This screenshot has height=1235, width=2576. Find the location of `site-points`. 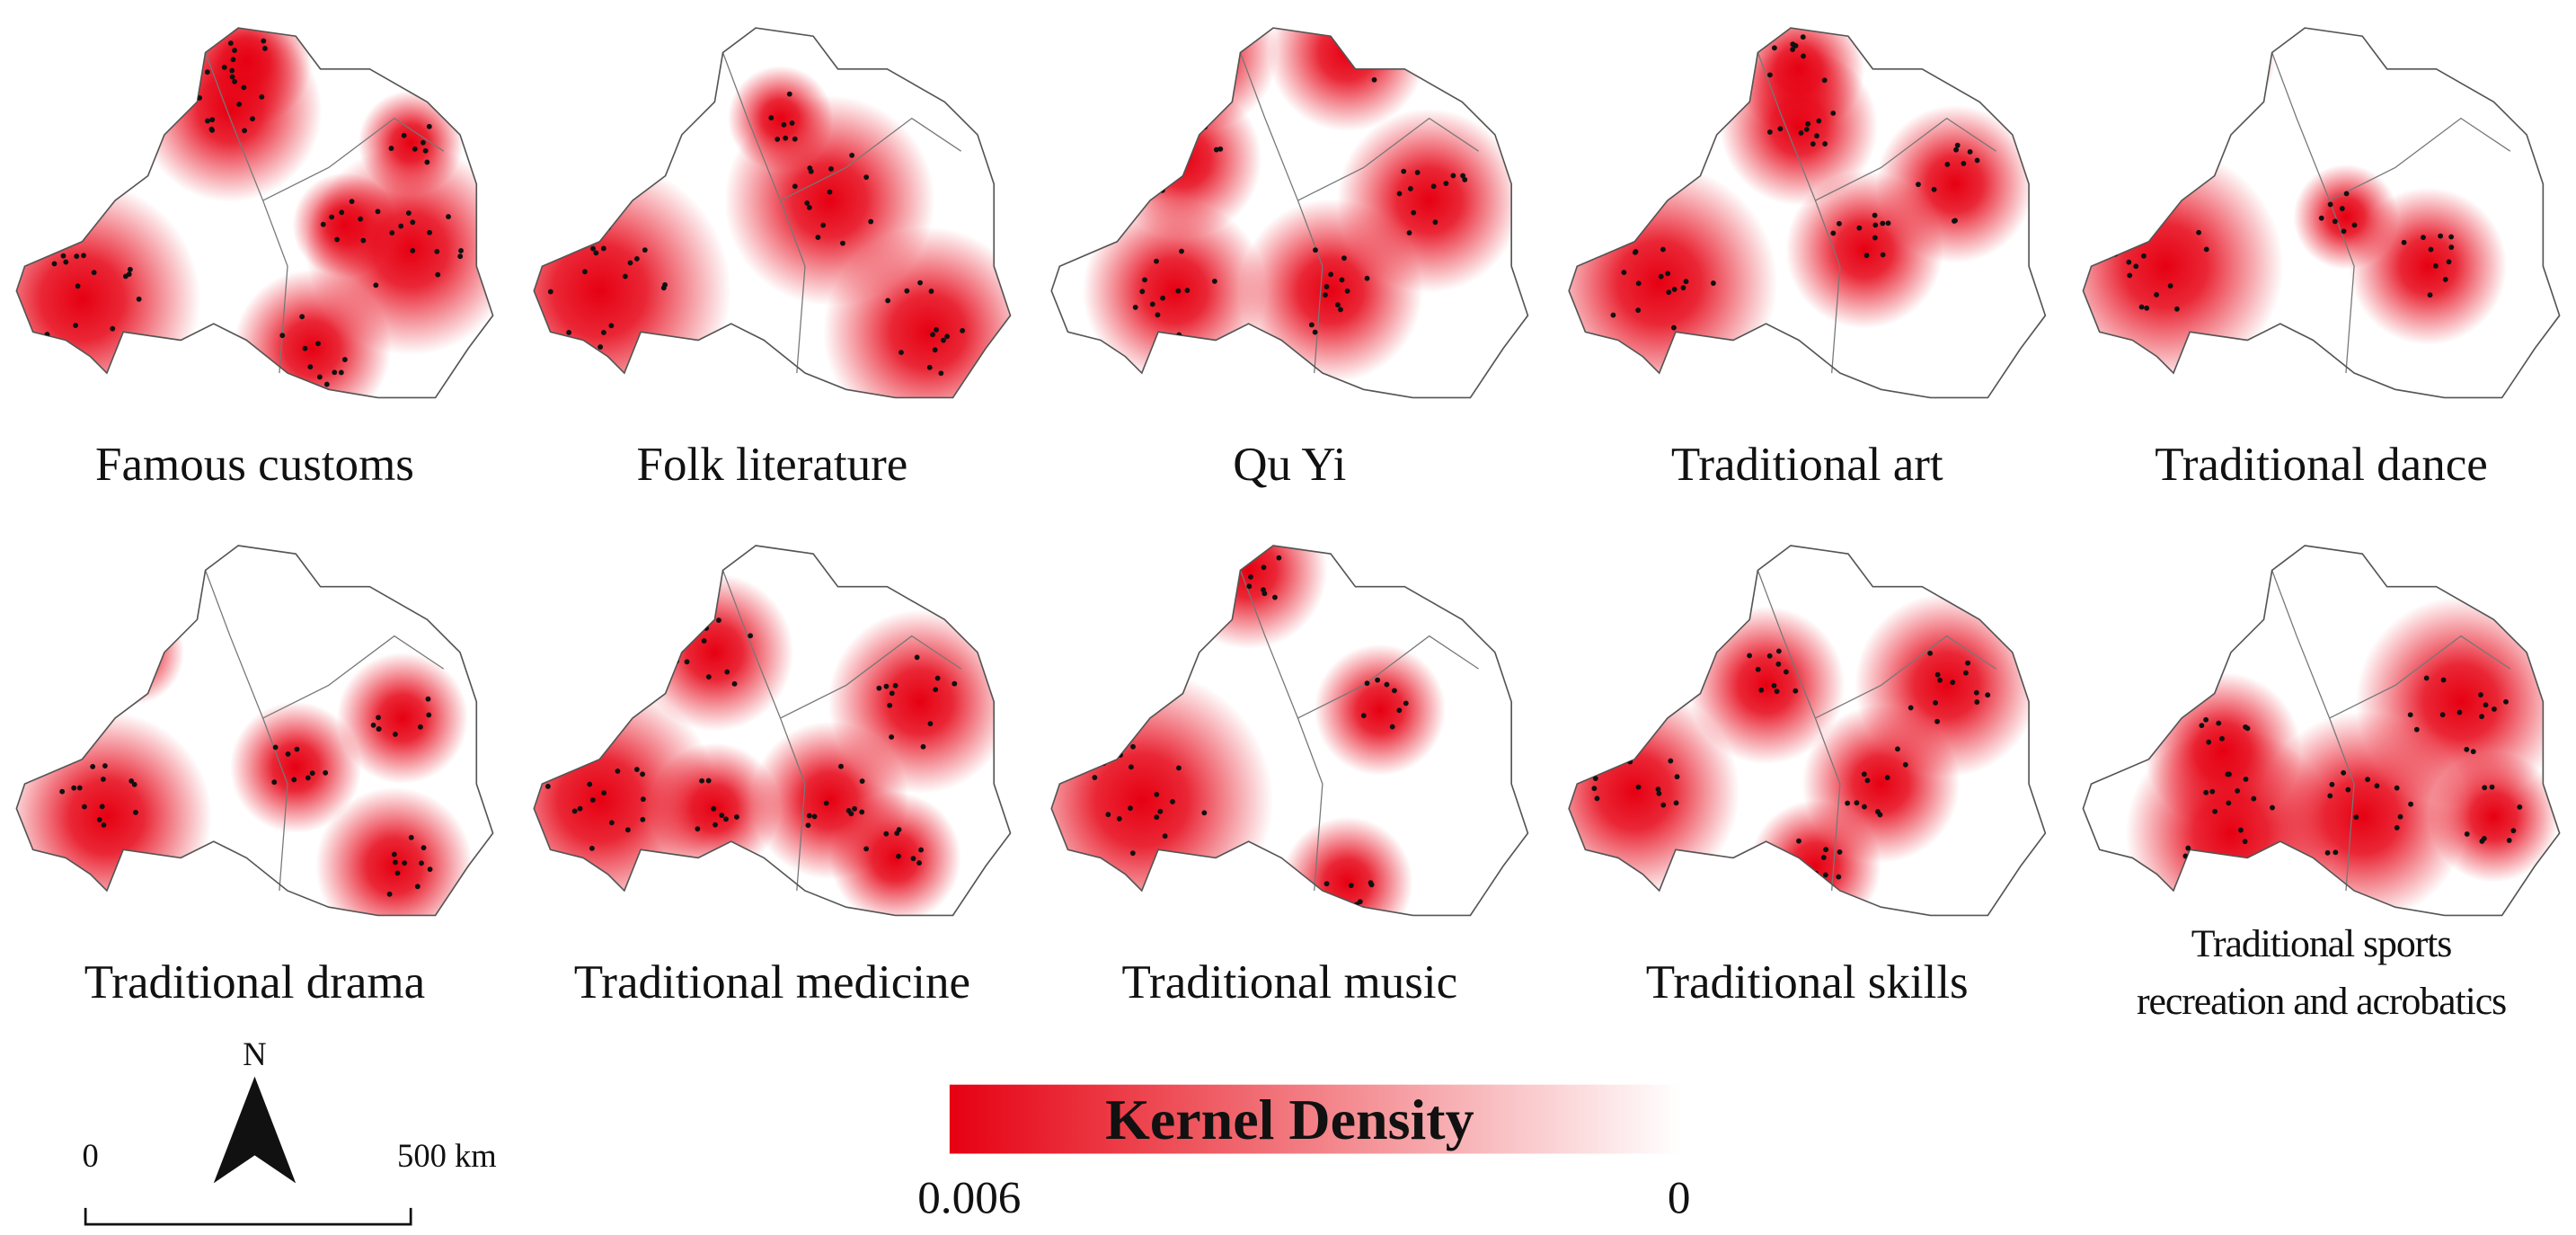

site-points is located at coordinates (2352, 774).